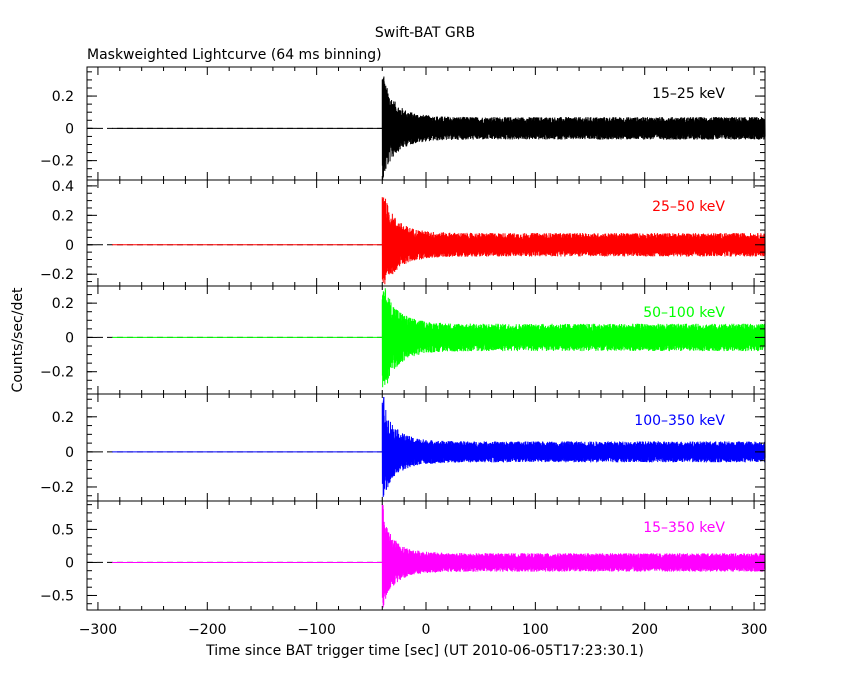 This screenshot has height=680, width=850. What do you see at coordinates (63, 530) in the screenshot?
I see `y-tick-label: 0.5` at bounding box center [63, 530].